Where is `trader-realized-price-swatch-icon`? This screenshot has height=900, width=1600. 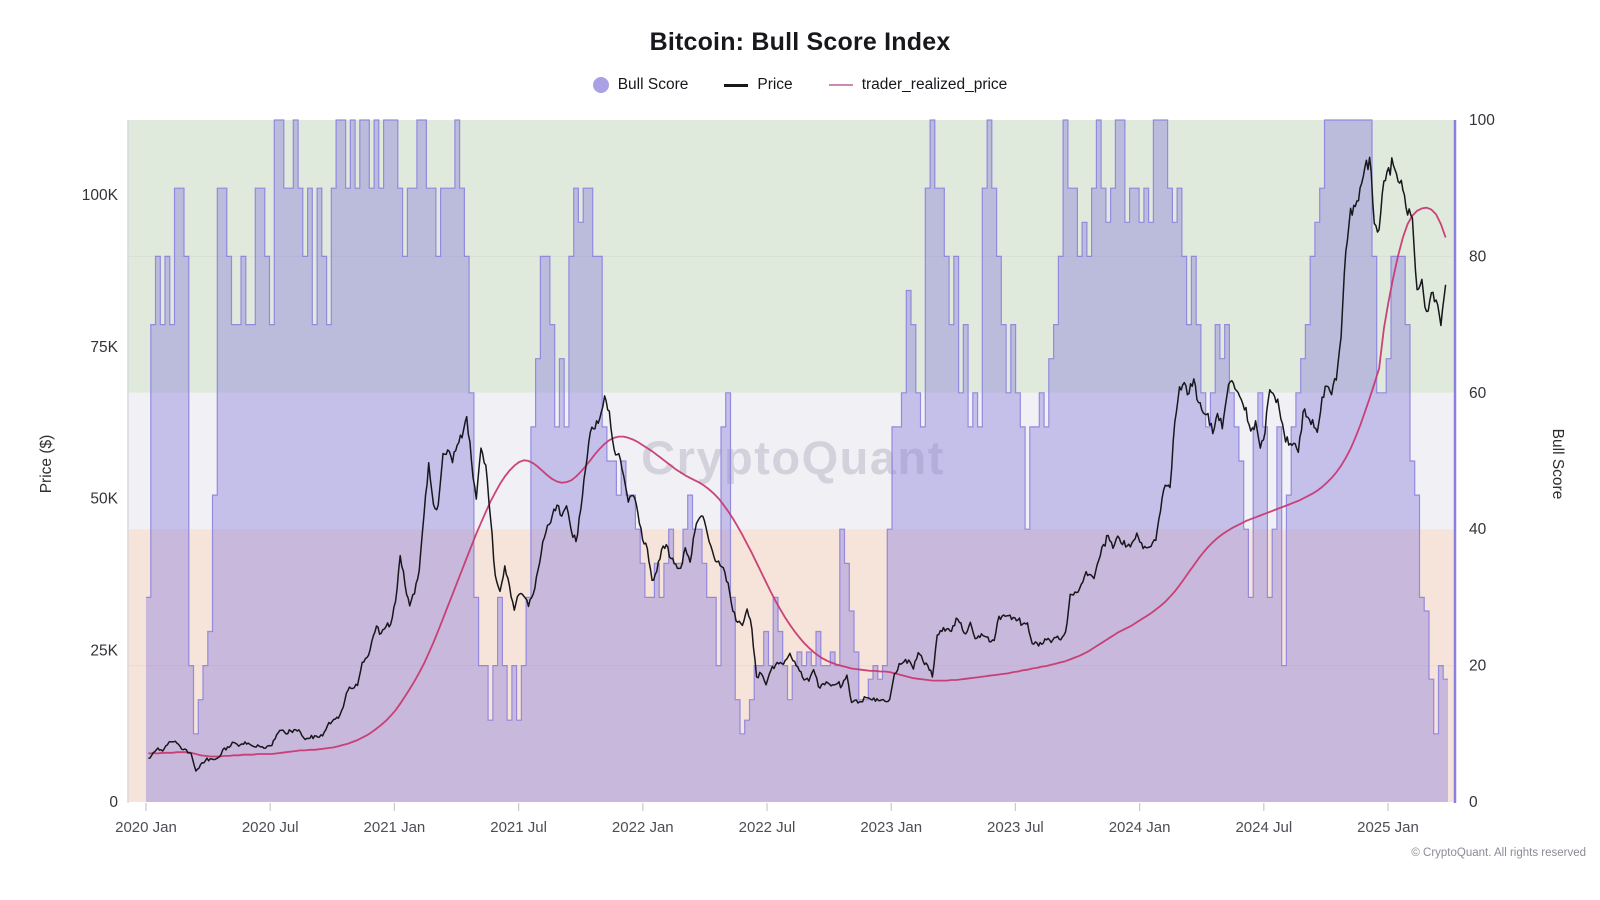 trader-realized-price-swatch-icon is located at coordinates (840, 85).